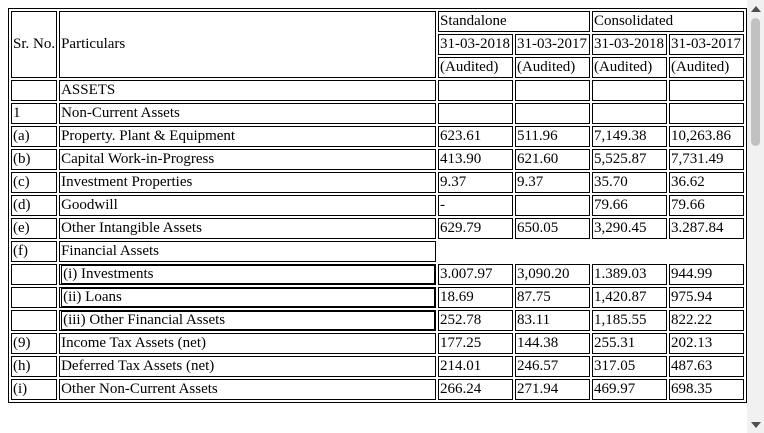  Describe the element at coordinates (247, 228) in the screenshot. I see `particulars-cell: Other Intangible Assets` at that location.